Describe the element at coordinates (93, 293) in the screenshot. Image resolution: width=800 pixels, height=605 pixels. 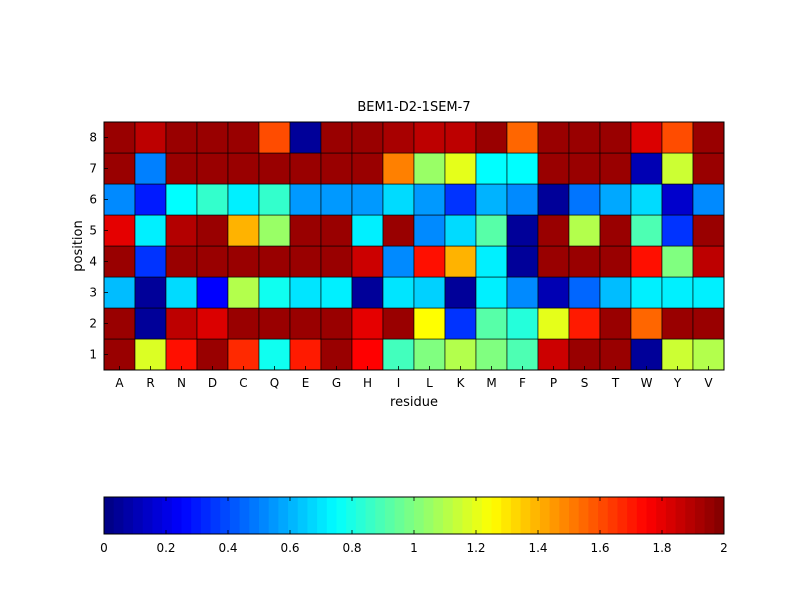
I see `y-tick-label: 3` at that location.